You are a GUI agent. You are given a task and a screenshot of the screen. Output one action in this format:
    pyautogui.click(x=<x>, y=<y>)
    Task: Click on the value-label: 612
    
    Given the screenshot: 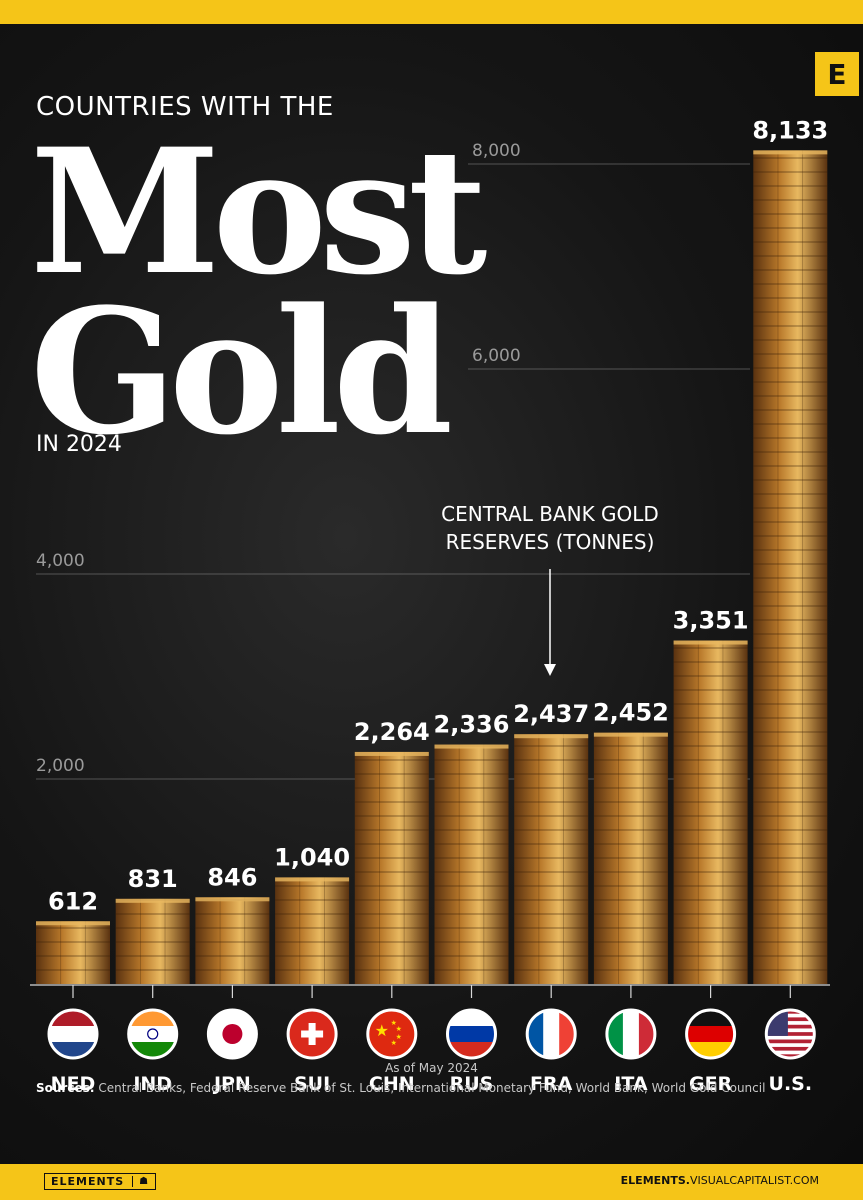 What is the action you would take?
    pyautogui.click(x=73, y=901)
    